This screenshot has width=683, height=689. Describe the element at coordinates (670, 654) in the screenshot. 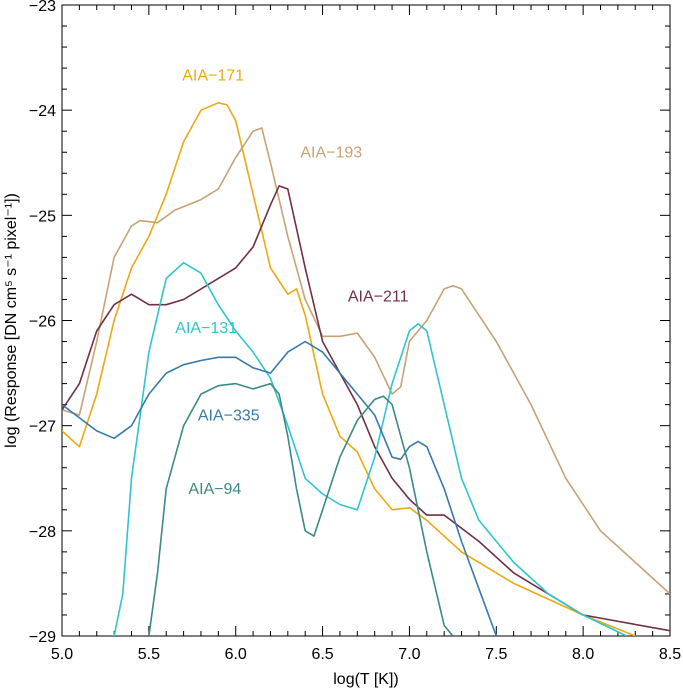

I see `x-tick-label: 8.5` at that location.